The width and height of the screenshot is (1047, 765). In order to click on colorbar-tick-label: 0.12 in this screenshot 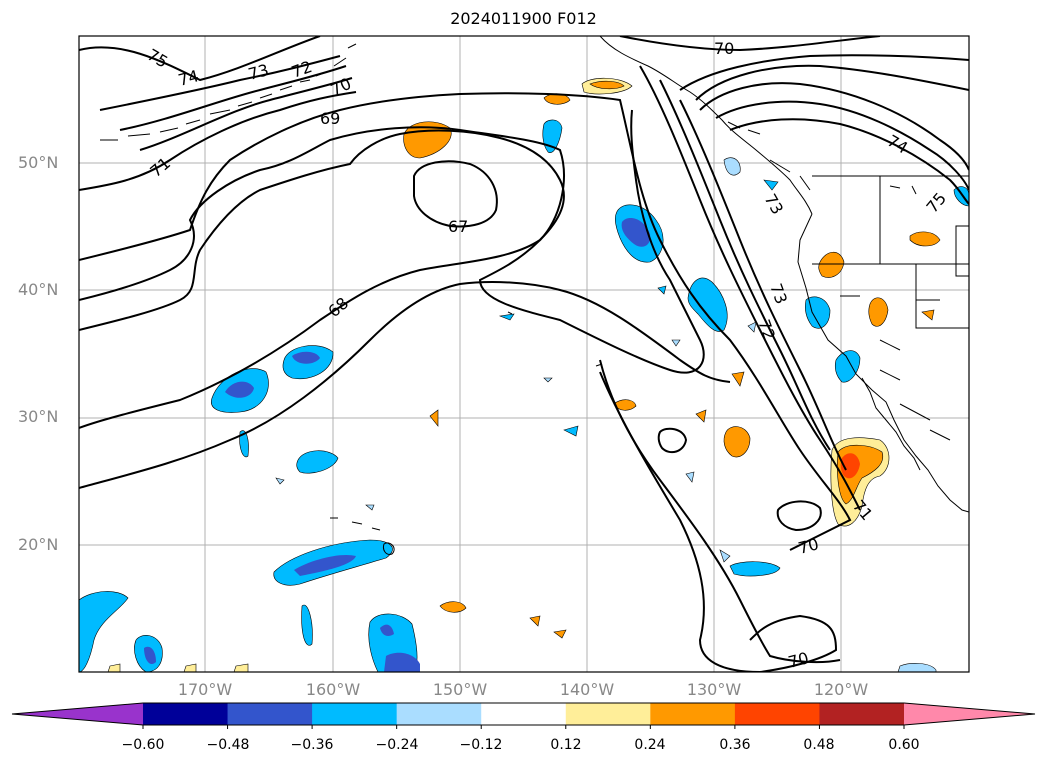, I will do `click(566, 745)`.